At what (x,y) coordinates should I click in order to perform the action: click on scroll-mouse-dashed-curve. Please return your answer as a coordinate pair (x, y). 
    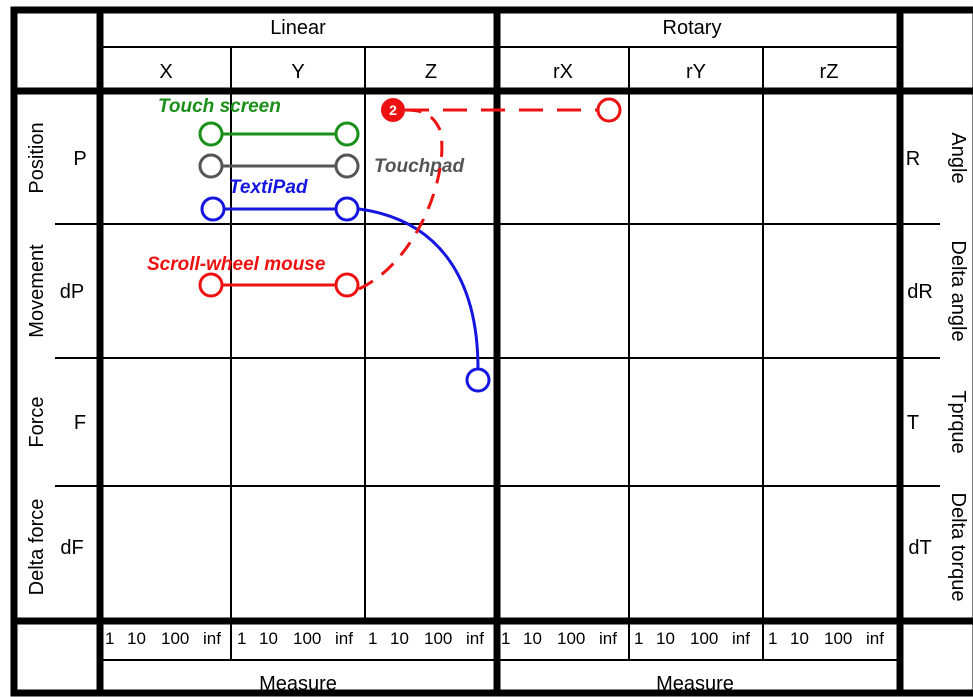
    Looking at the image, I should click on (401, 199).